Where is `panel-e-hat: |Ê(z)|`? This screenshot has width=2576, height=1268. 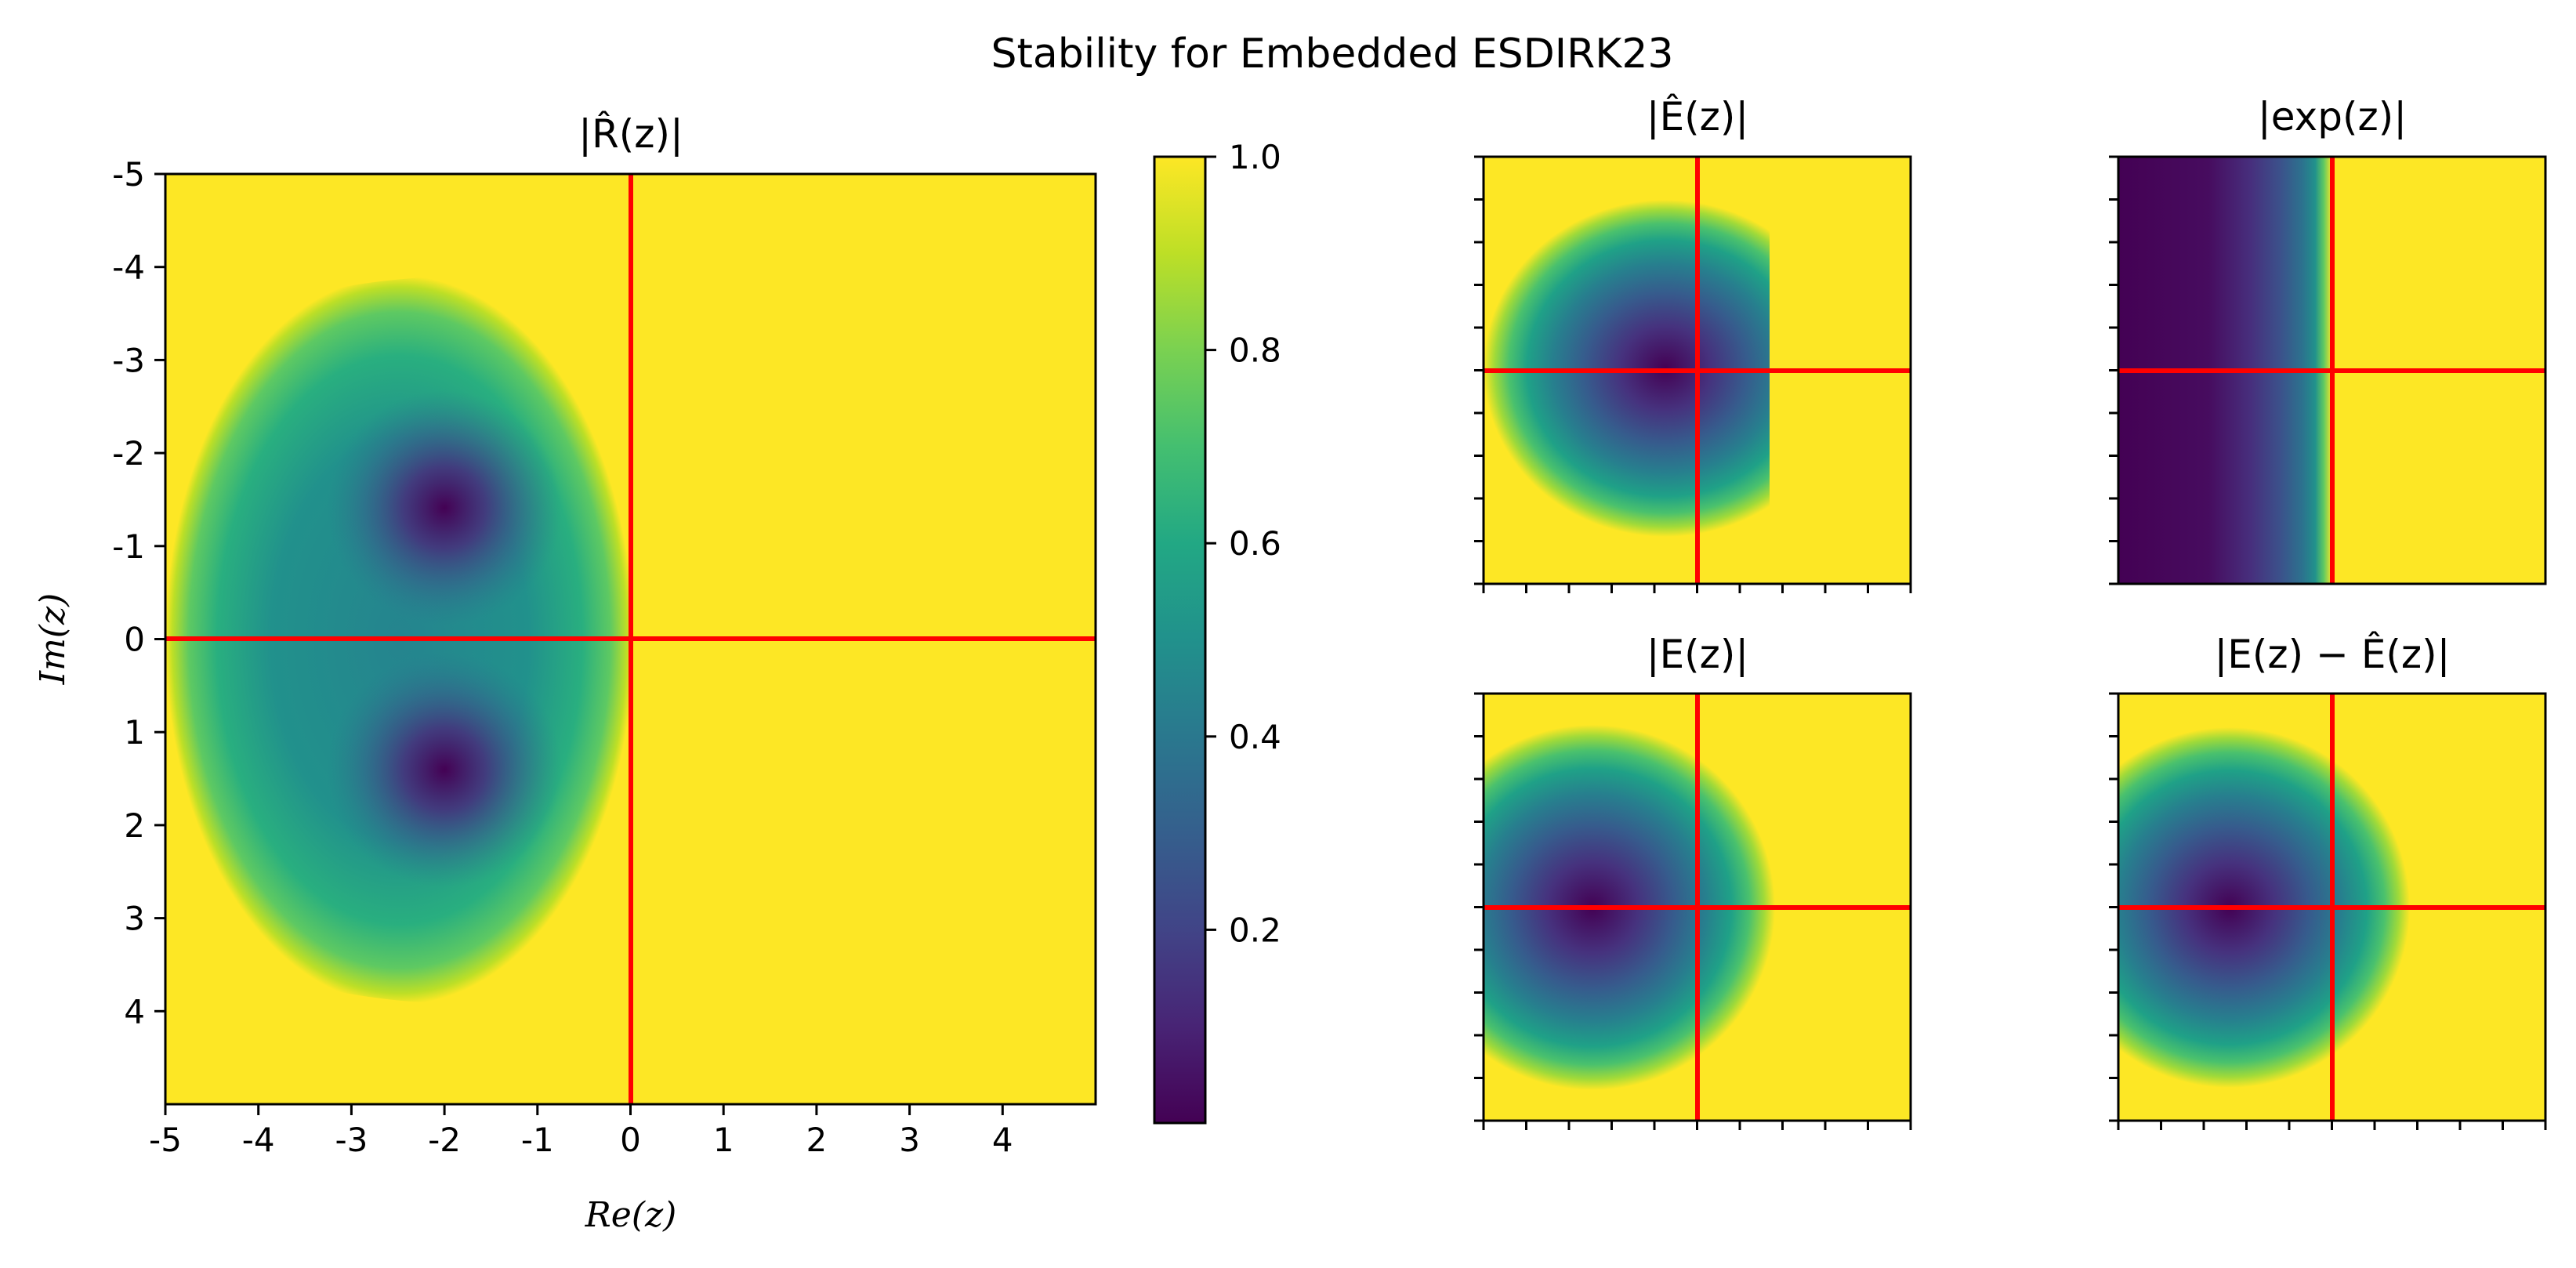 panel-e-hat: |Ê(z)| is located at coordinates (1697, 339).